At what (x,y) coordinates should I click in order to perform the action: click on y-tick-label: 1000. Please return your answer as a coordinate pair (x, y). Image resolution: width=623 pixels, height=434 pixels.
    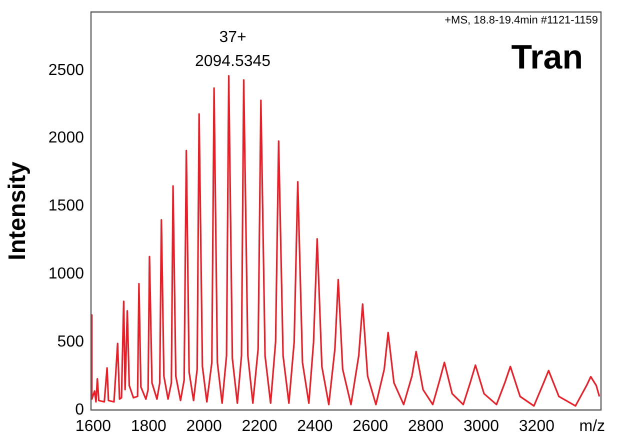
    Looking at the image, I should click on (66, 274).